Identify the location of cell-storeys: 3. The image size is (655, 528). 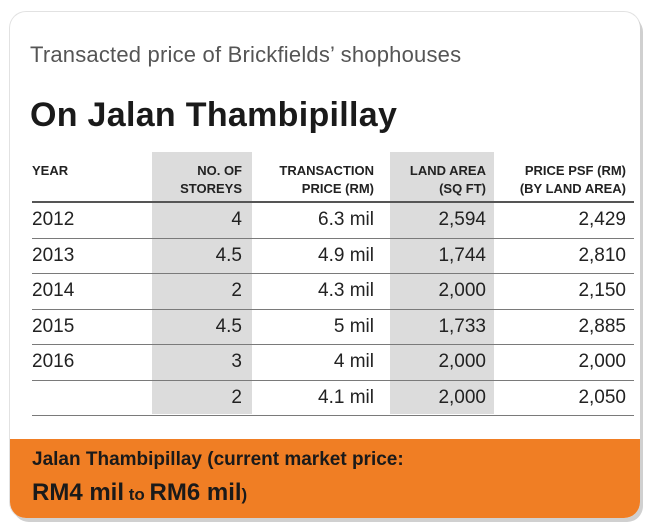
(236, 361).